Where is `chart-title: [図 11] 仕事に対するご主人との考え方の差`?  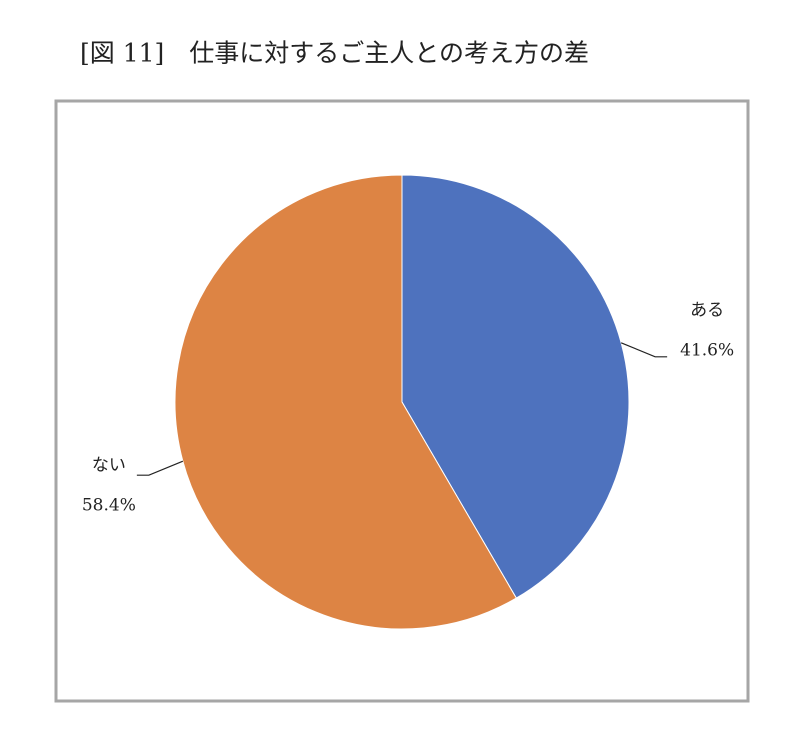
chart-title: [図 11] 仕事に対するご主人との考え方の差 is located at coordinates (334, 53).